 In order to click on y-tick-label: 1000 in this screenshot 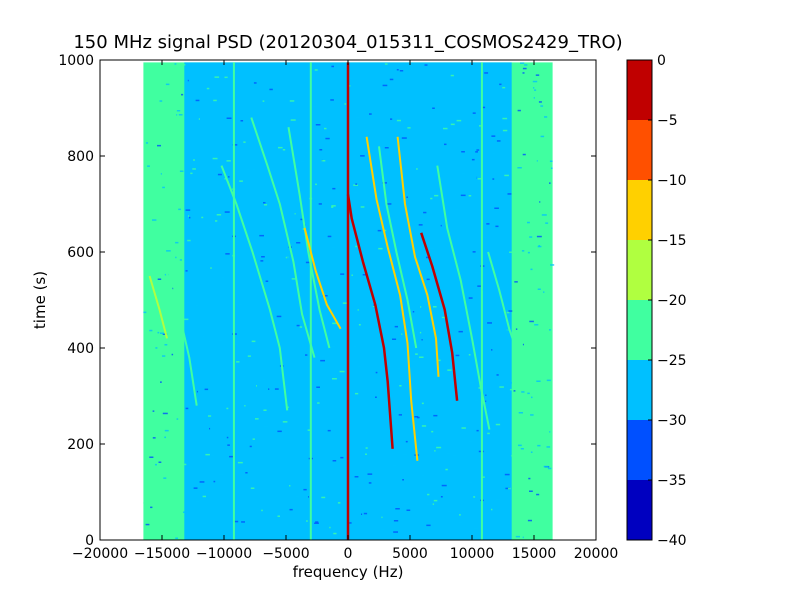, I will do `click(76, 61)`.